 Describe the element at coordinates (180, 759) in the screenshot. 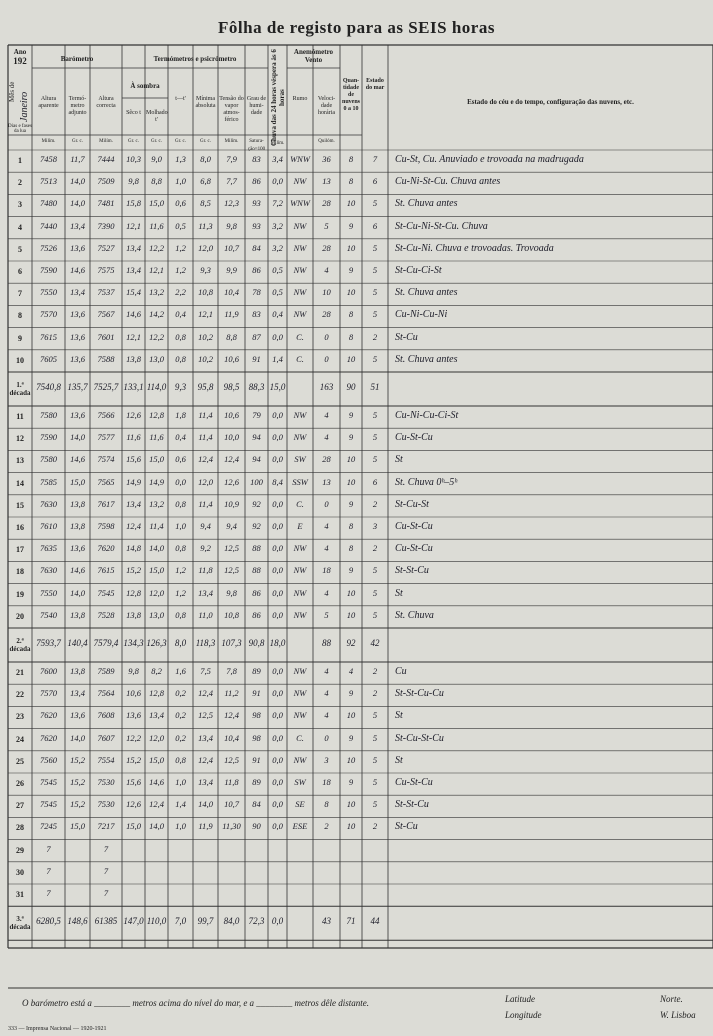

I see `cell: 0,8` at that location.